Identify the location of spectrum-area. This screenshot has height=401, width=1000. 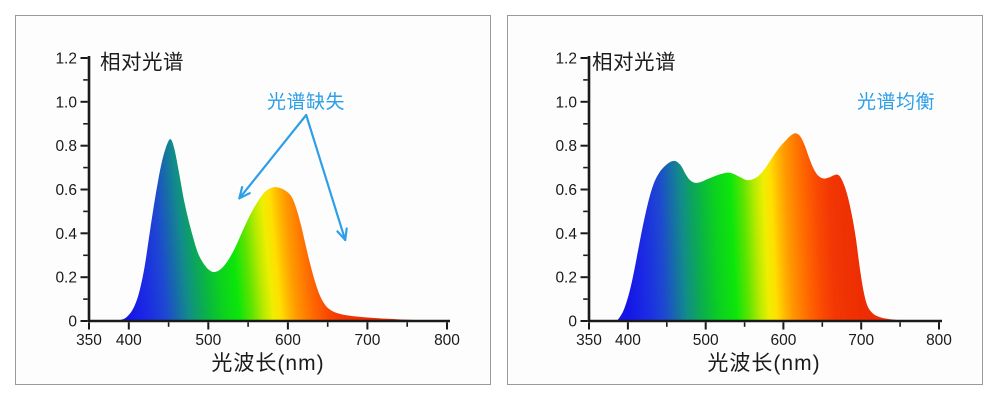
(763, 227).